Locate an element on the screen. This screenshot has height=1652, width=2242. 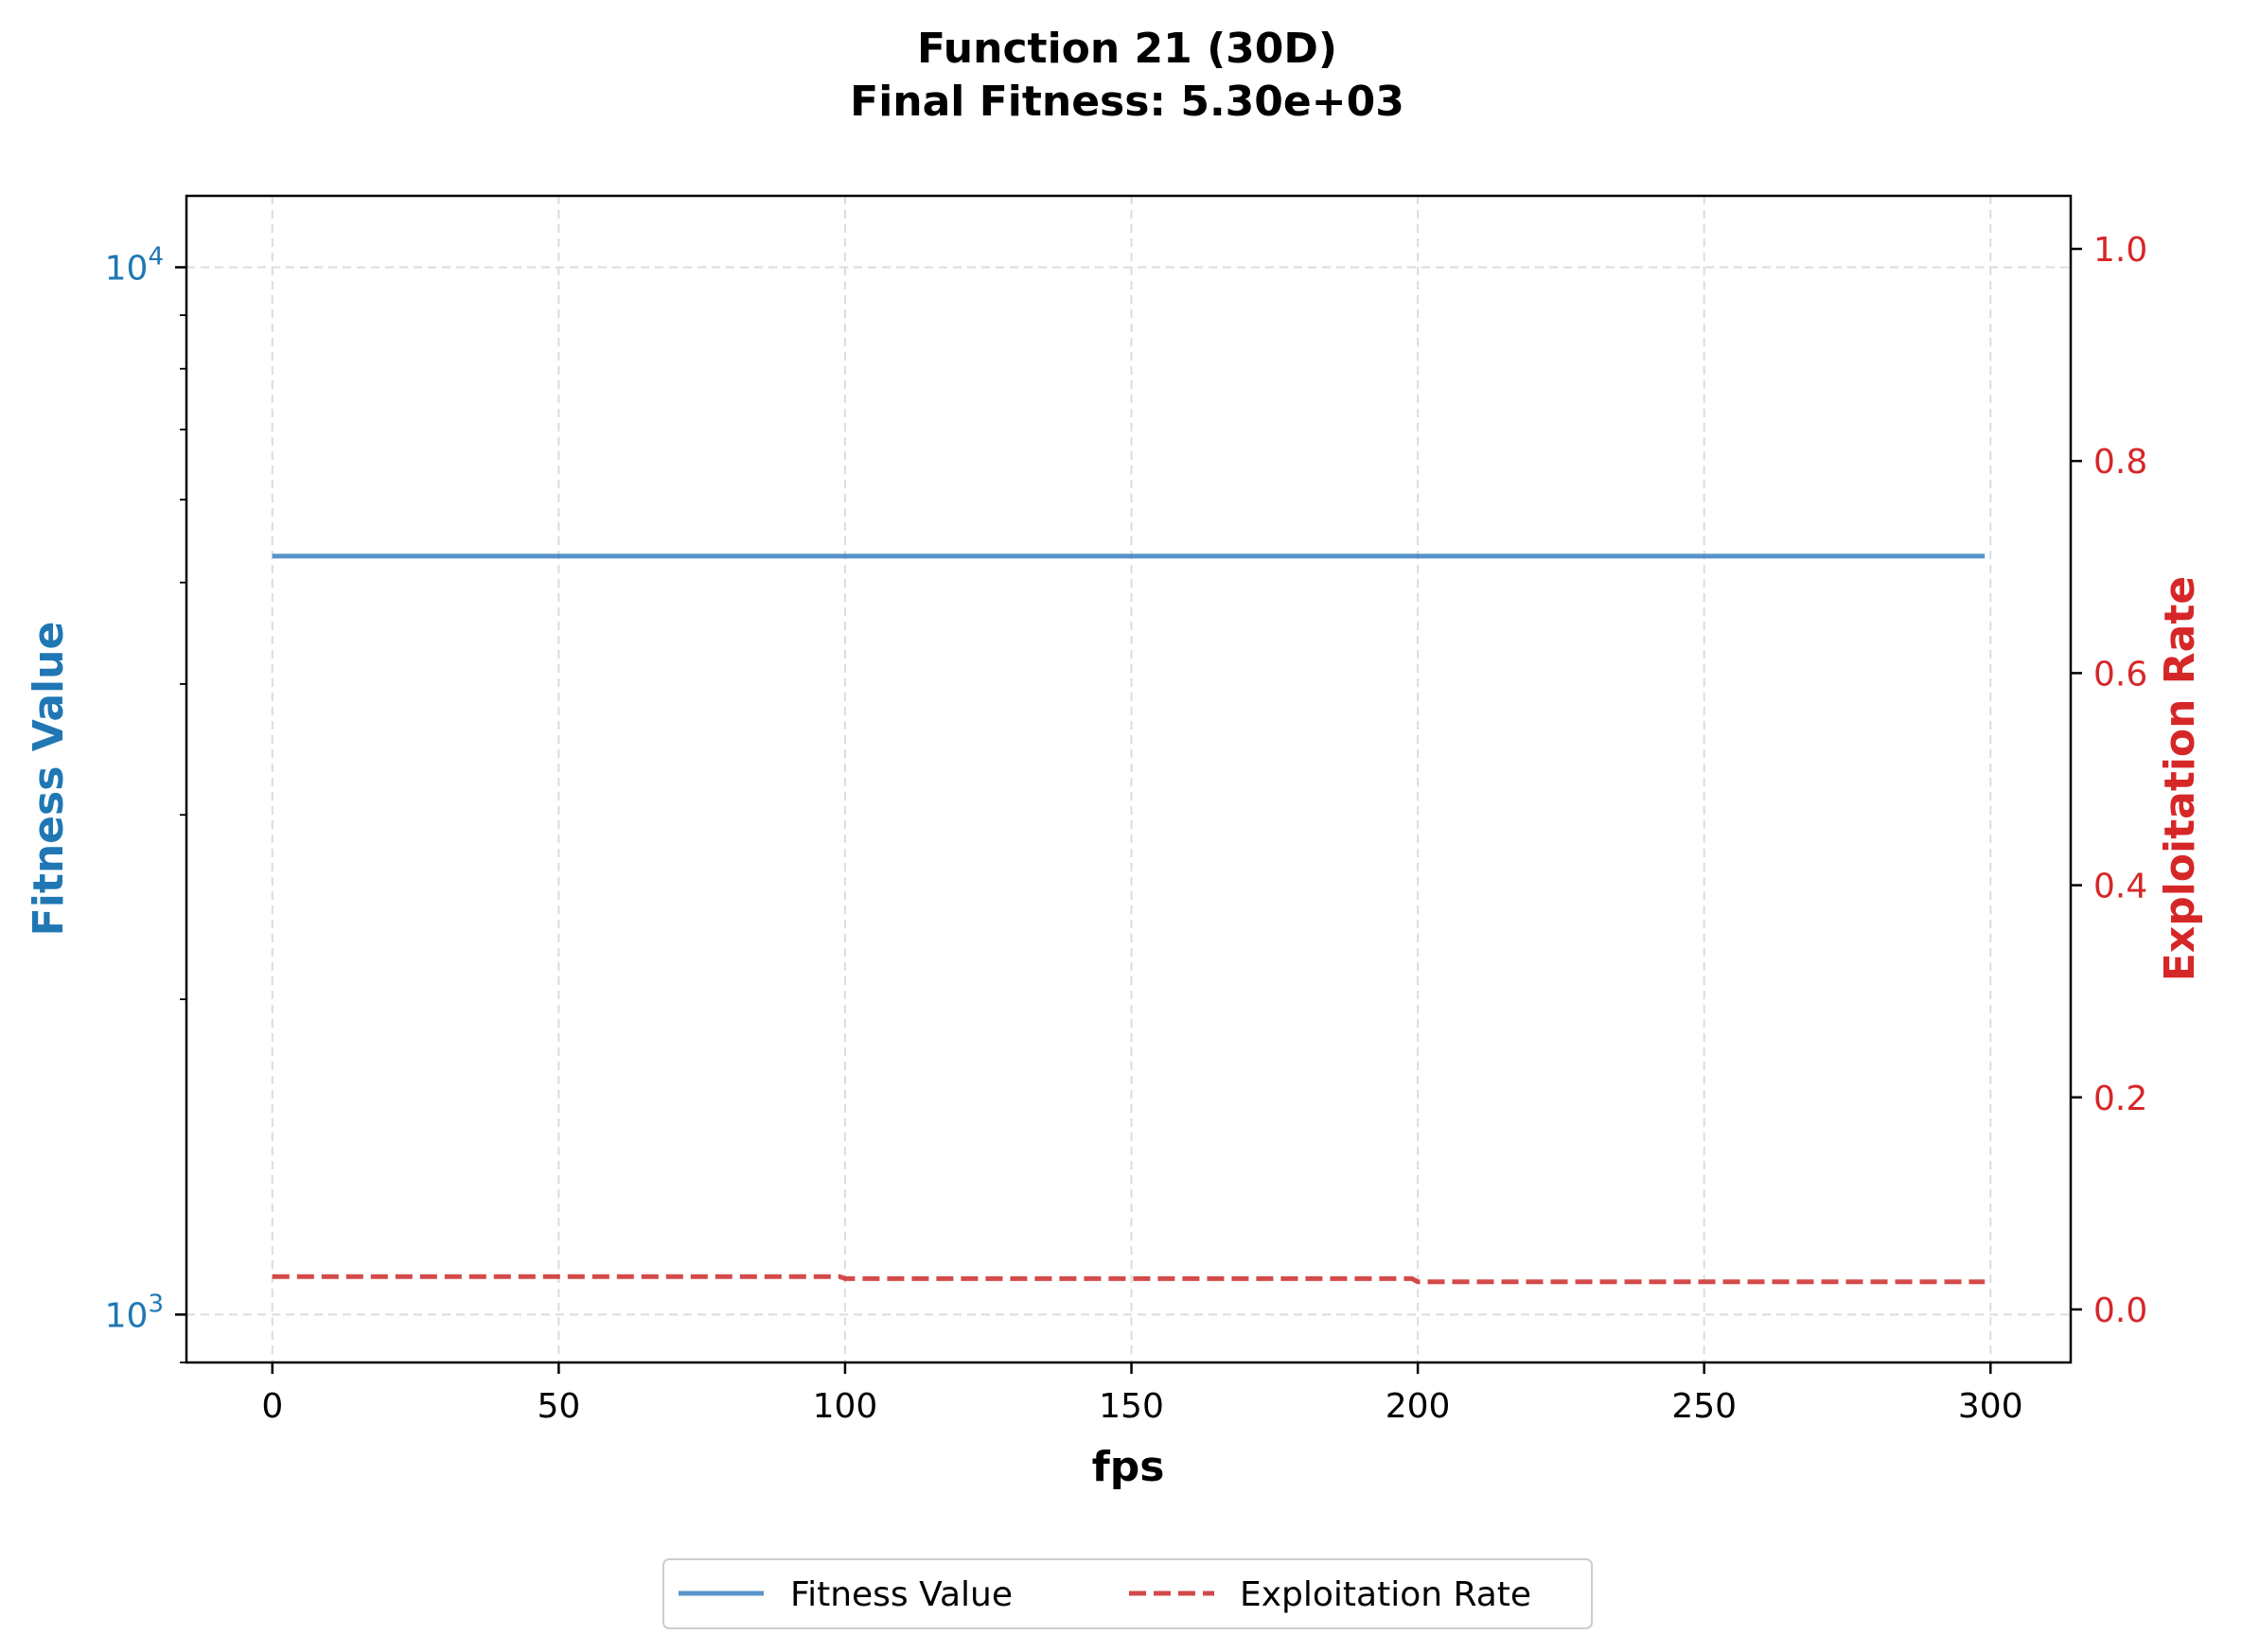
right-y-tick-label: 0.0 is located at coordinates (2120, 1311).